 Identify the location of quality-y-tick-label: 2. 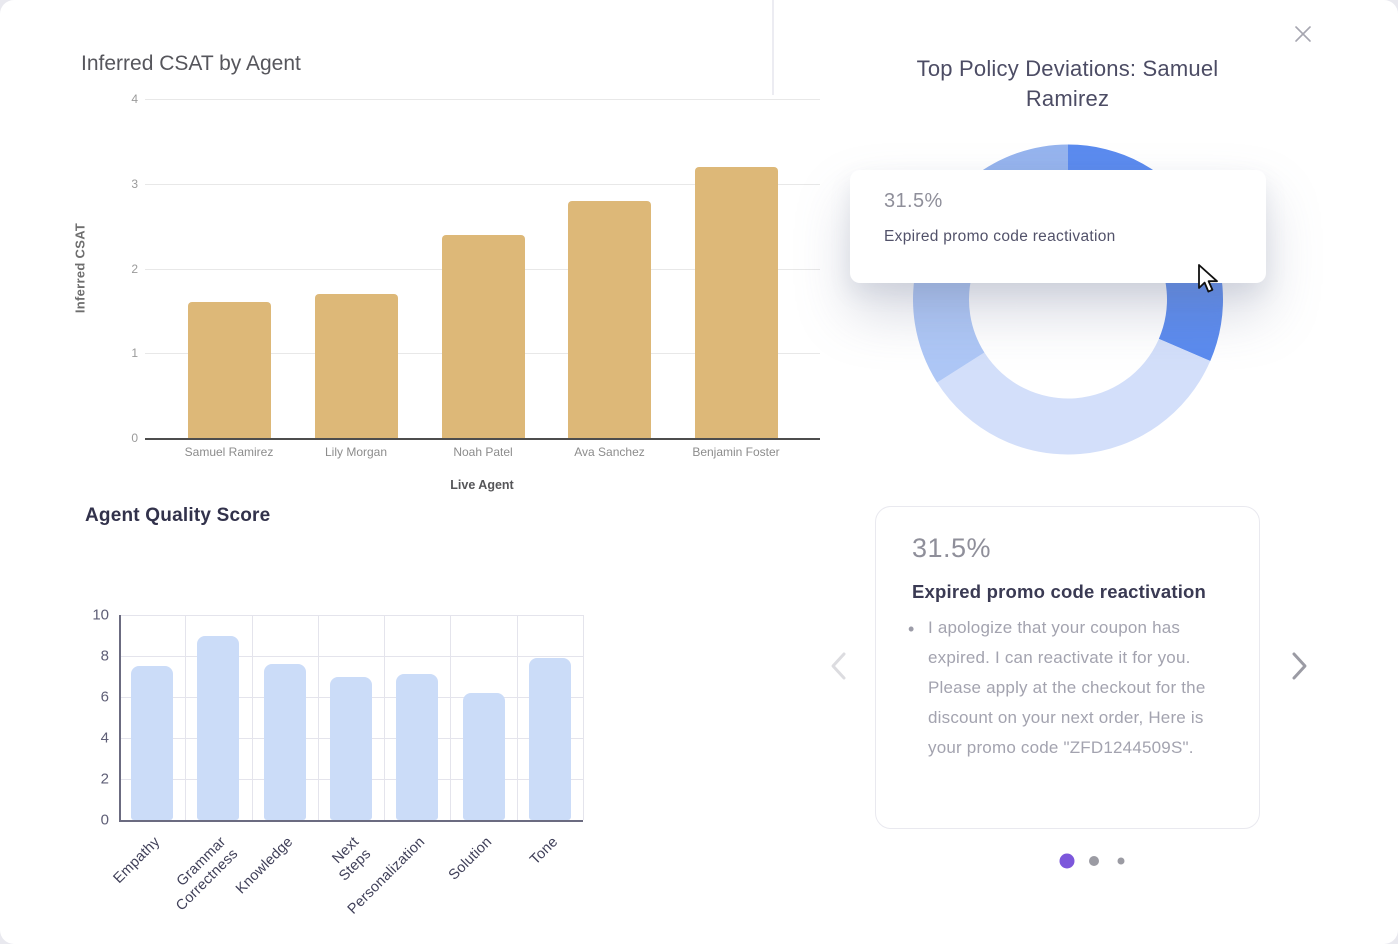
(104, 779).